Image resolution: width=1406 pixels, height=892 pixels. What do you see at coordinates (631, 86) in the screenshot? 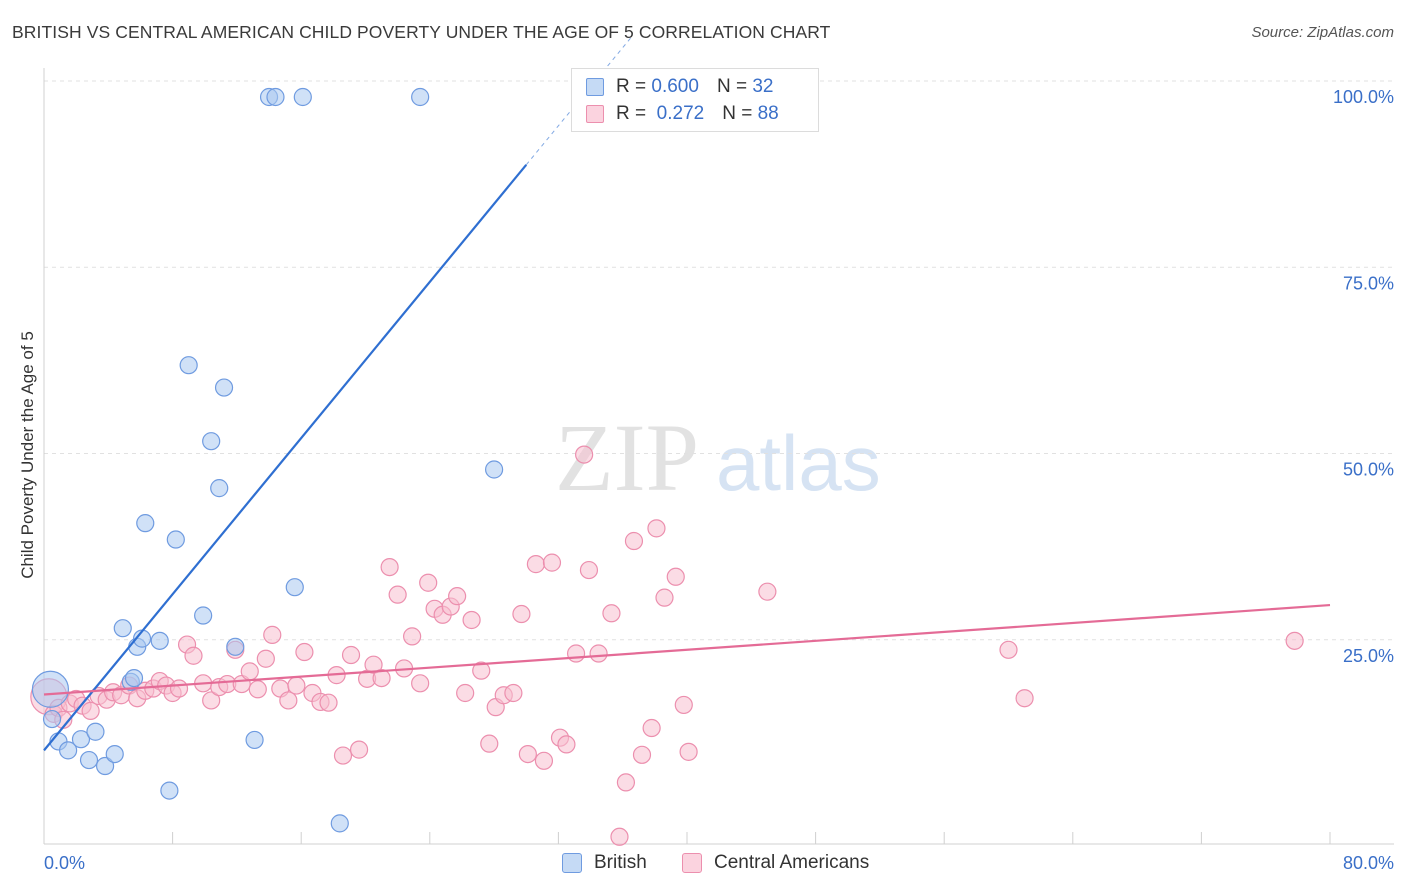
I see `british-r-label: R =` at bounding box center [631, 86].